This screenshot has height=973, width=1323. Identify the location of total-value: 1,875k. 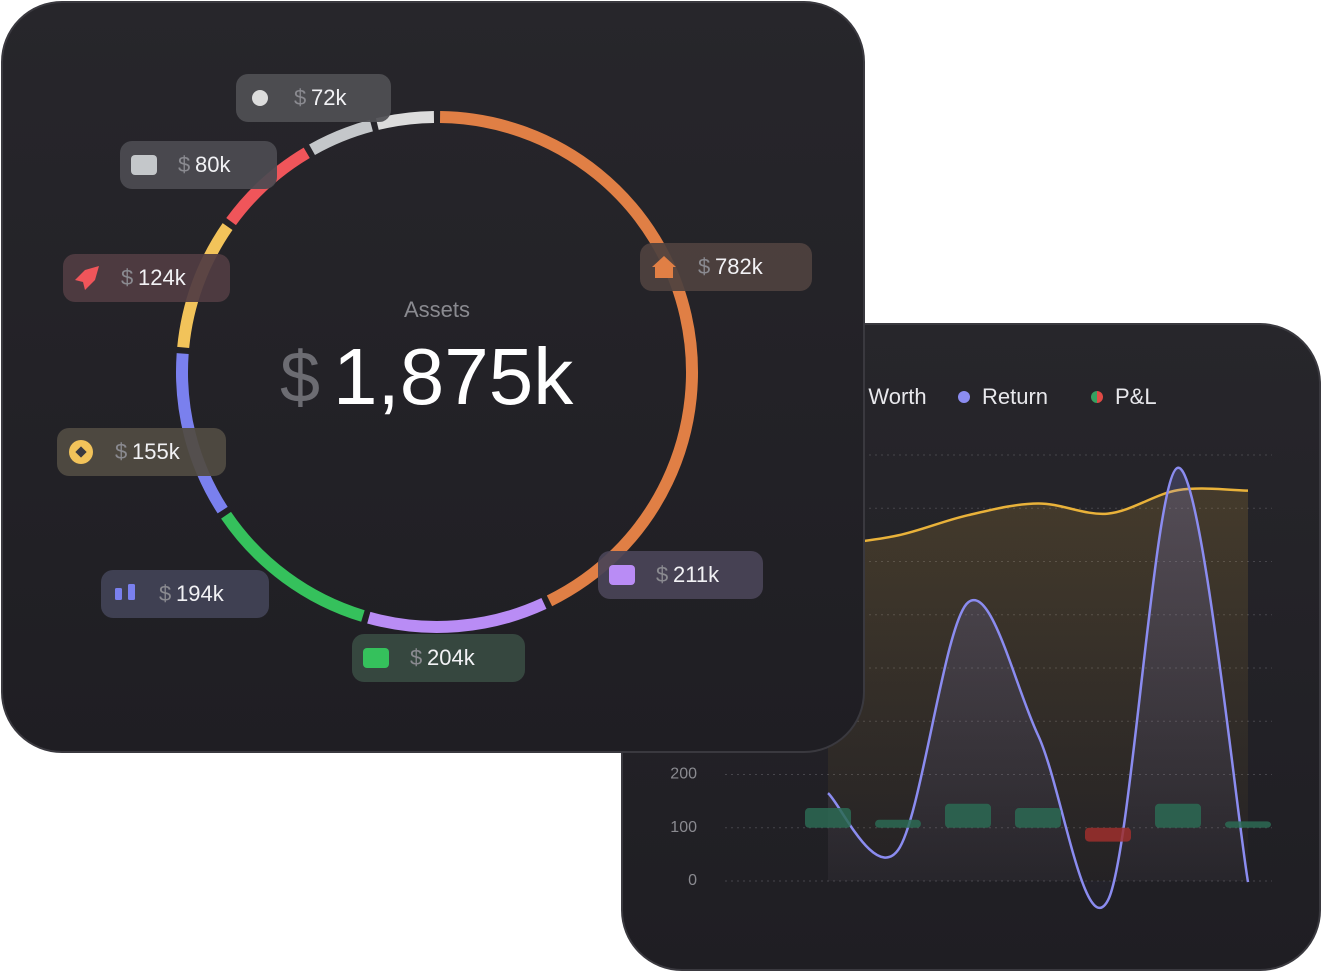
(453, 376).